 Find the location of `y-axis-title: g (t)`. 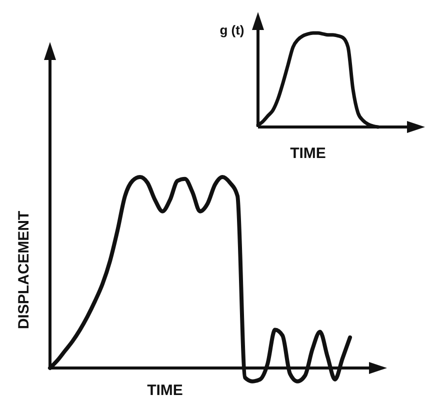

y-axis-title: g (t) is located at coordinates (232, 30).